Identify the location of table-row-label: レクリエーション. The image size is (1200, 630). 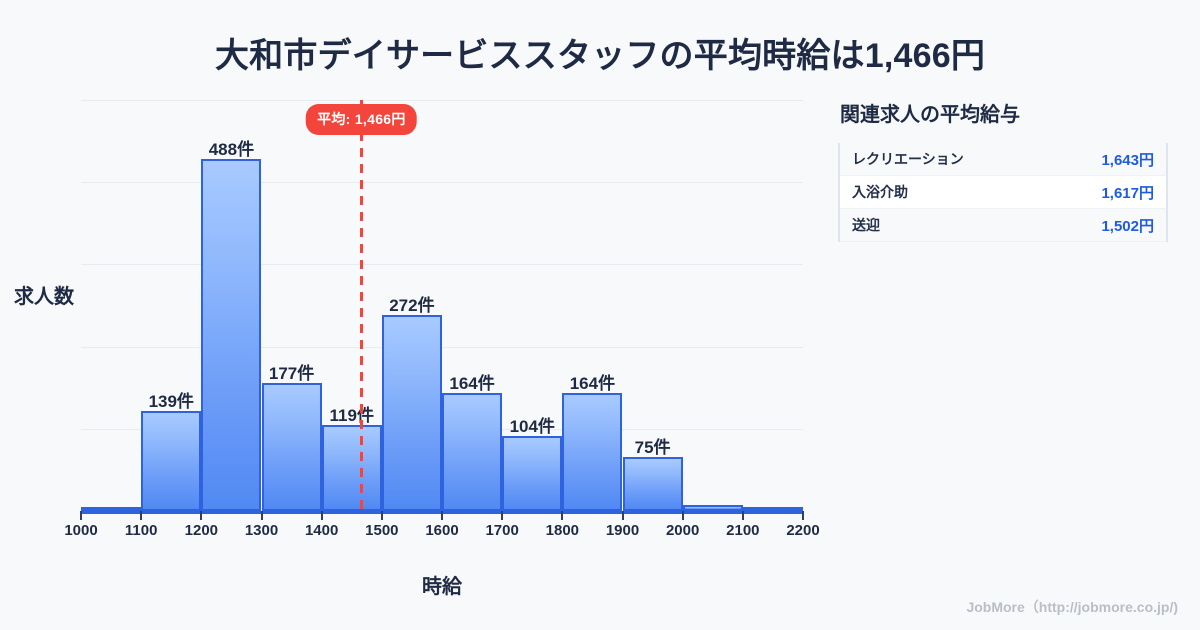
(908, 159).